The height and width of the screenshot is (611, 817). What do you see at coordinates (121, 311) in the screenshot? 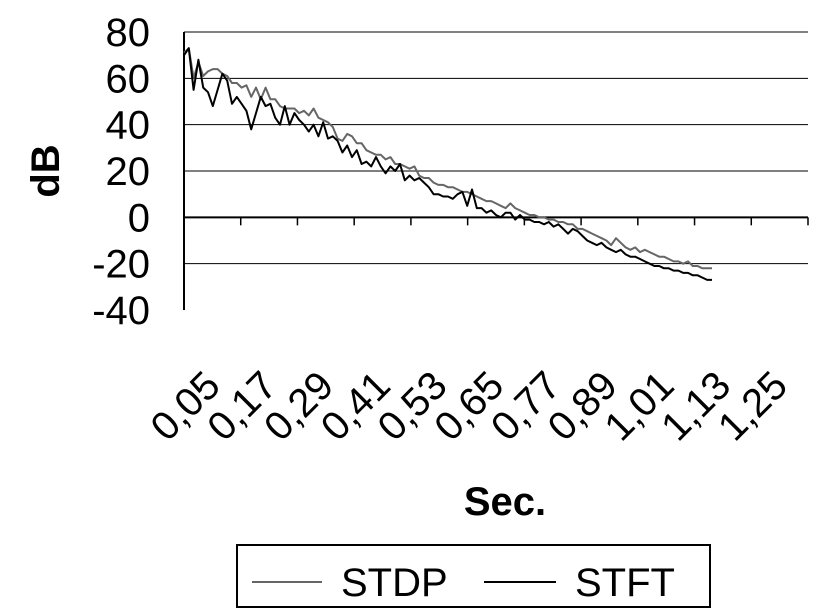
I see `y-tick-label: -40` at bounding box center [121, 311].